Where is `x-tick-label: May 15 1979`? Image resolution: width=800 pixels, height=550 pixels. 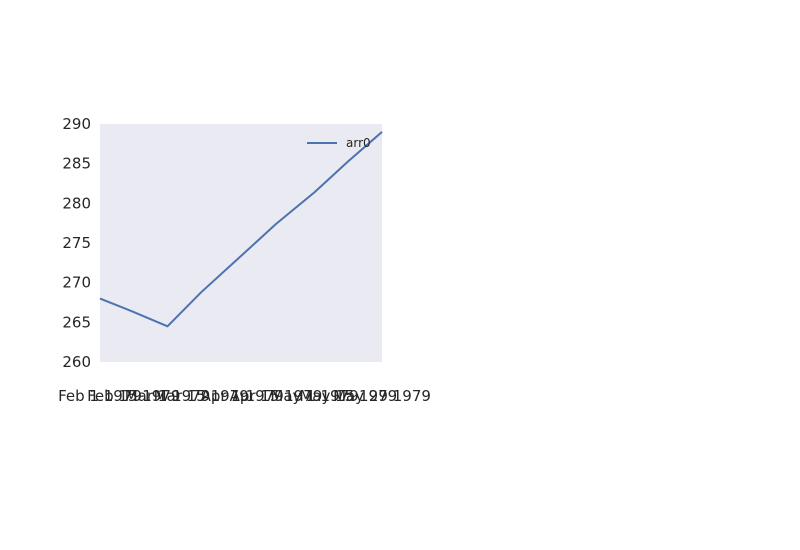
x-tick-label: May 15 1979 is located at coordinates (348, 396).